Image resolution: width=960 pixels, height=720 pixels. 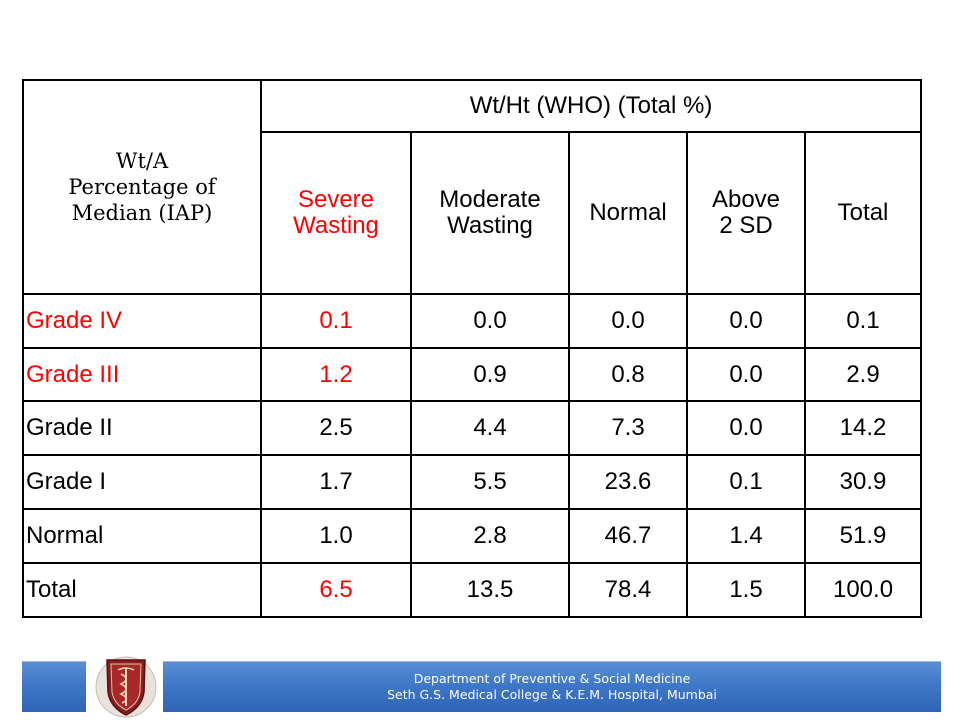 I want to click on column-header-line: Severe, so click(x=336, y=200).